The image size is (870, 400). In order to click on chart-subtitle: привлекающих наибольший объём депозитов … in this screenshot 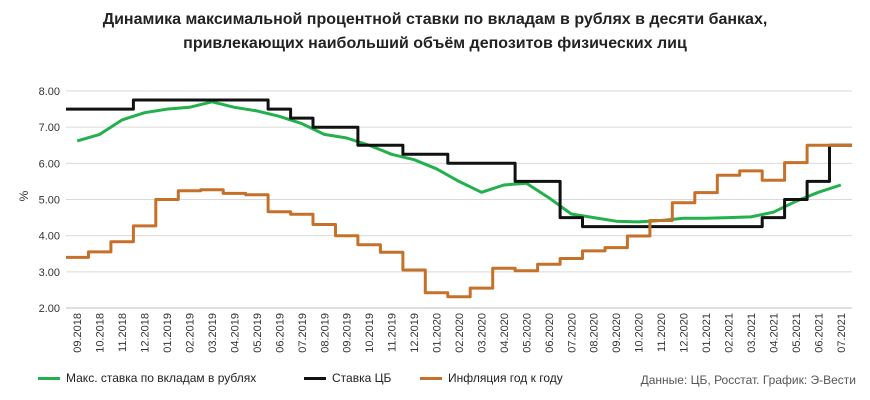, I will do `click(435, 43)`.